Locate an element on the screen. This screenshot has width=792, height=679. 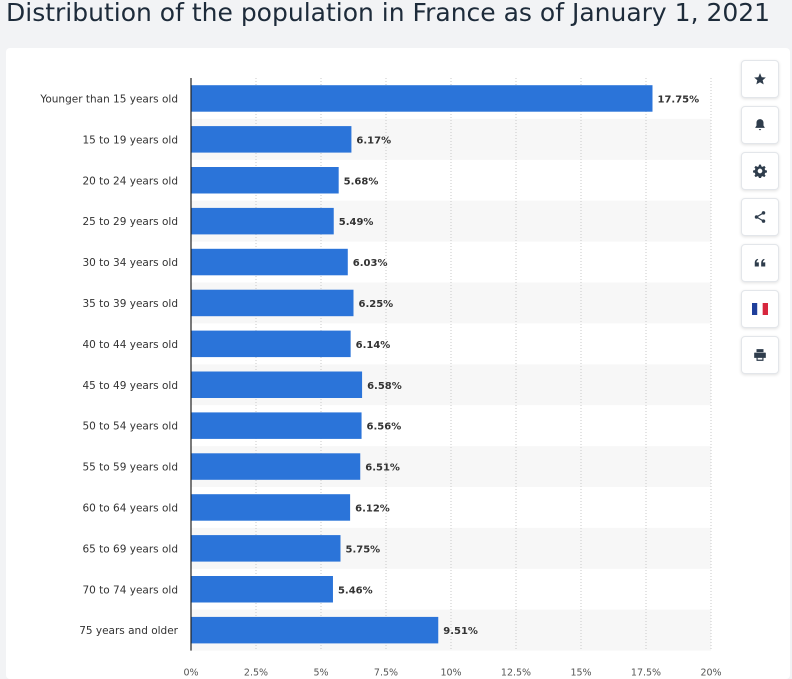
category-label: 25 to 29 years old is located at coordinates (130, 222).